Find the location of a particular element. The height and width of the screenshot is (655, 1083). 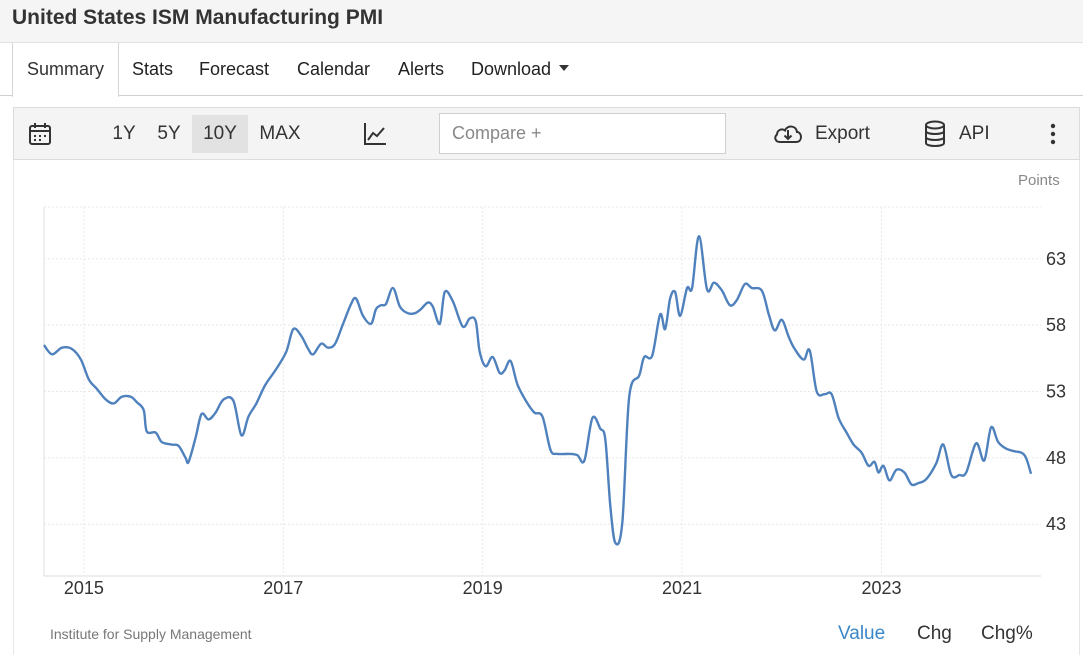

tab-download-label: Download is located at coordinates (511, 69).